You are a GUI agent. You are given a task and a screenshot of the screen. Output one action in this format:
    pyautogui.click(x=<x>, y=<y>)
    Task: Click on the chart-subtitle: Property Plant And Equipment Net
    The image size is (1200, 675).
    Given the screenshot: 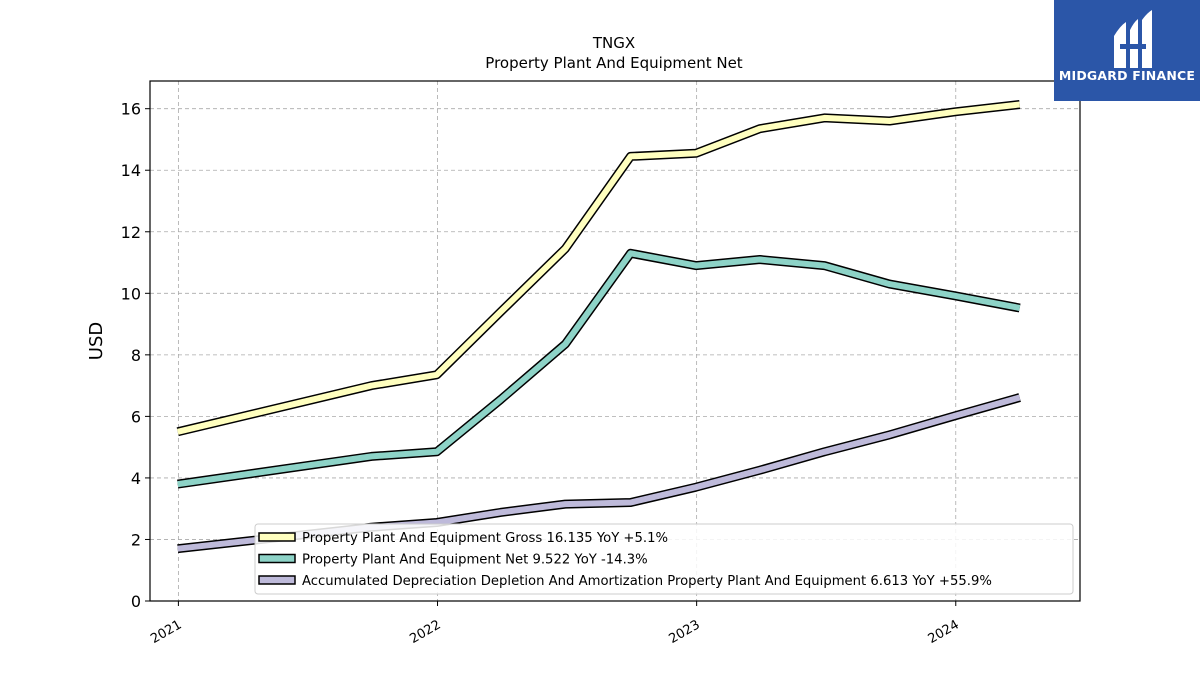 What is the action you would take?
    pyautogui.click(x=613, y=63)
    